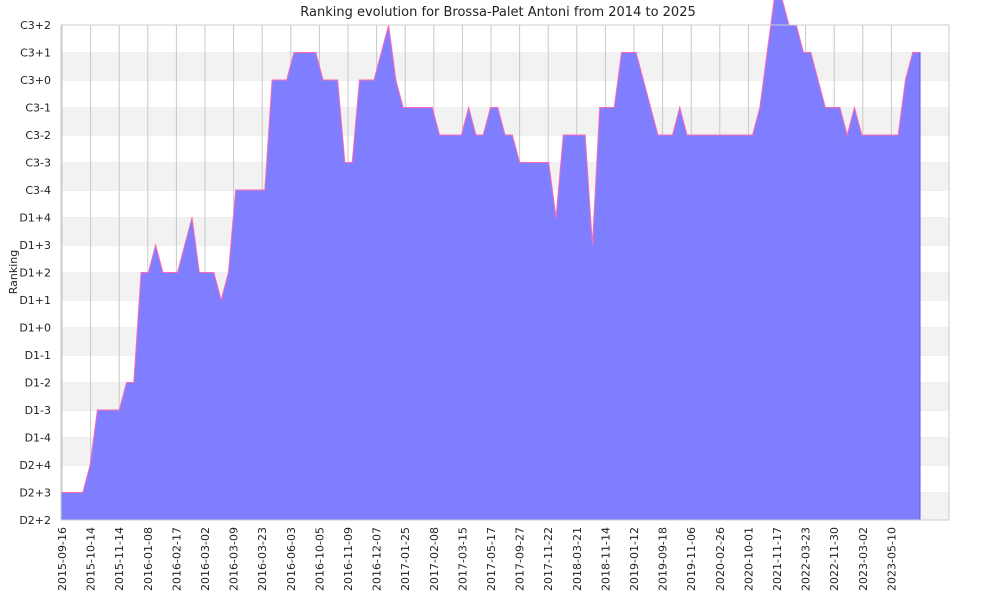  What do you see at coordinates (35, 520) in the screenshot?
I see `y-tick-label: D2+2` at bounding box center [35, 520].